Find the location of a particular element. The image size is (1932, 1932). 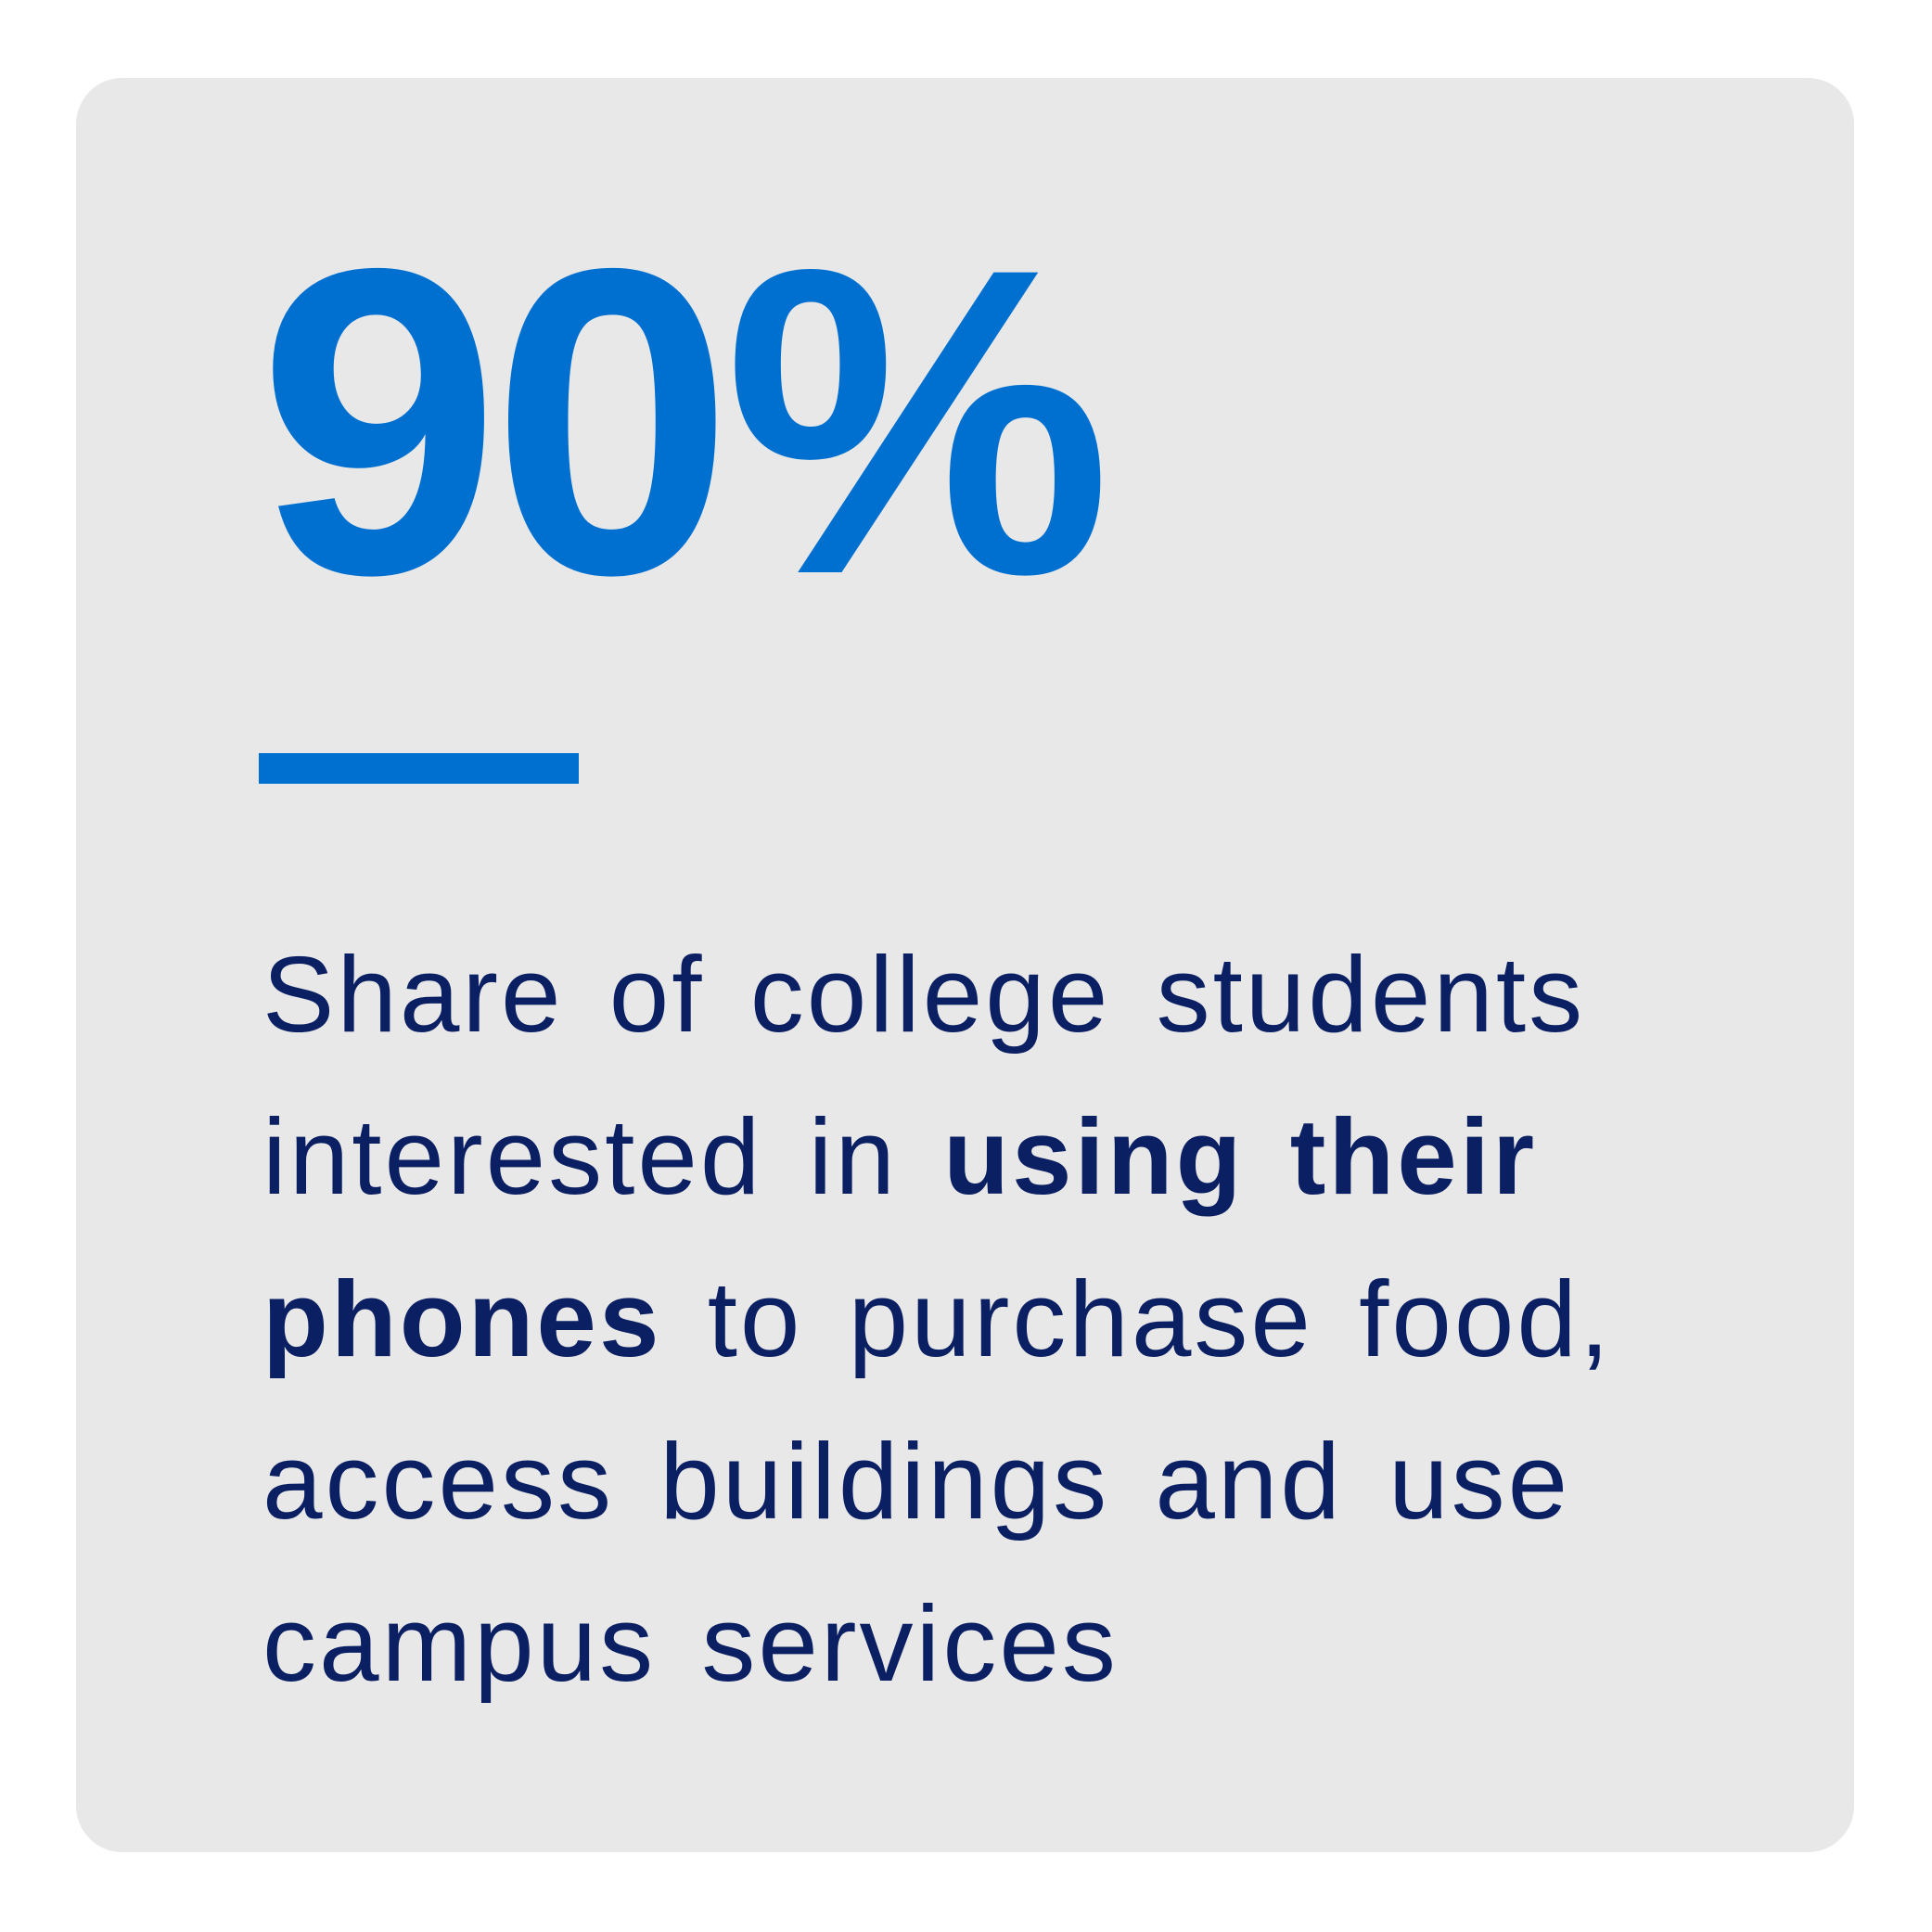

description-emphasis: using their phones is located at coordinates (900, 1237).